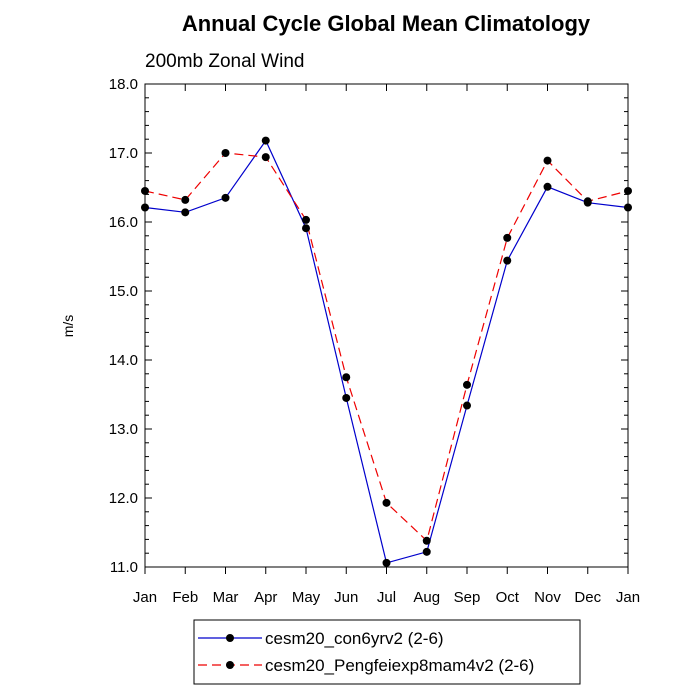 Image resolution: width=700 pixels, height=700 pixels. I want to click on x-tick-label: Jun, so click(346, 597).